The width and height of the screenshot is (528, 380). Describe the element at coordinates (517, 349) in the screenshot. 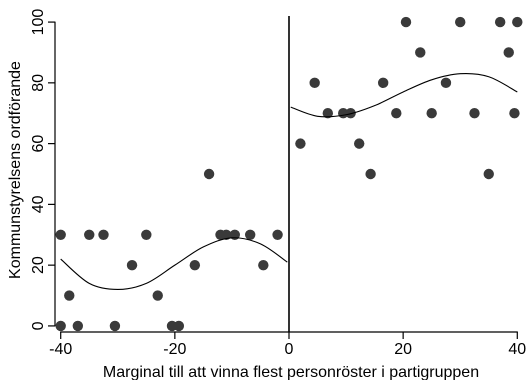

I see `x-tick-label: 40` at that location.